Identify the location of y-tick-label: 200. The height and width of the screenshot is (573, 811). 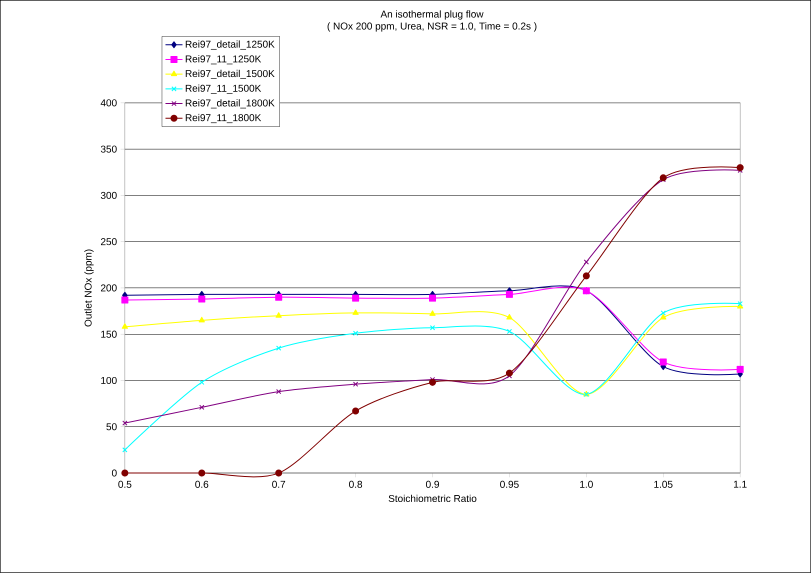
(108, 288).